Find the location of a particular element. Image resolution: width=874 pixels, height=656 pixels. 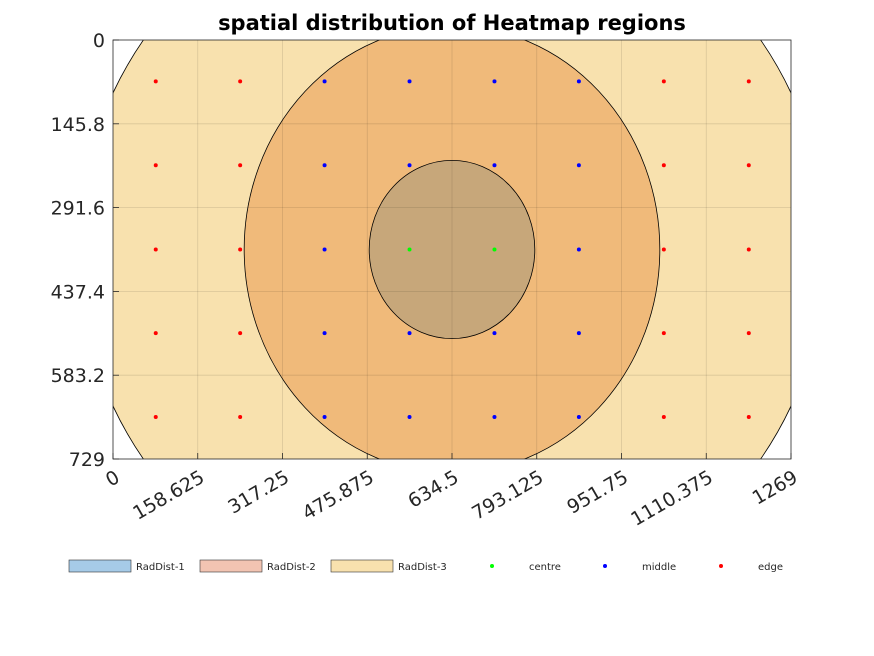

legend-label-raddist-3: RadDist-3 is located at coordinates (422, 567).